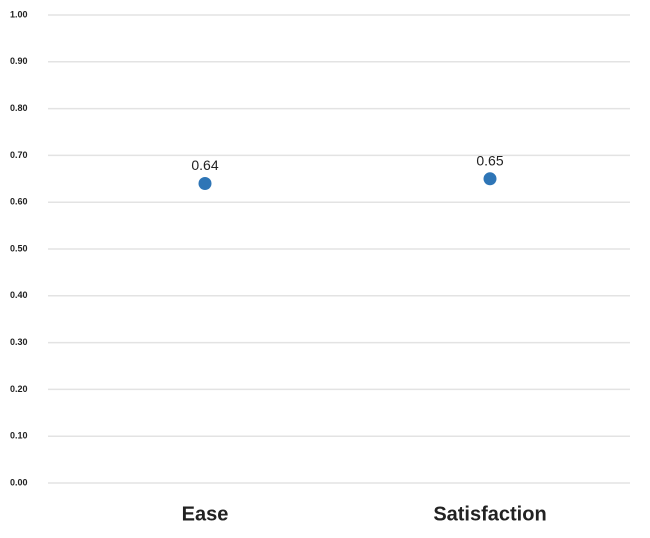 Image resolution: width=650 pixels, height=538 pixels. What do you see at coordinates (19, 342) in the screenshot?
I see `y-tick-label: 0.30` at bounding box center [19, 342].